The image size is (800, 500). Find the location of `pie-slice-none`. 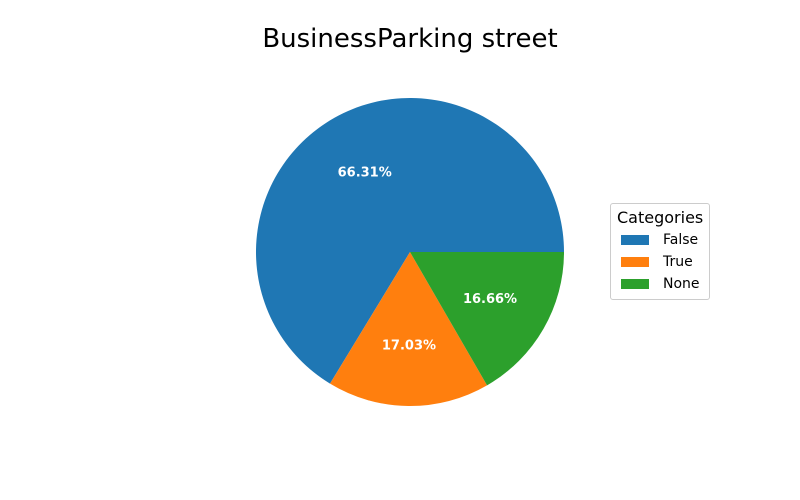

pie-slice-none is located at coordinates (487, 319).